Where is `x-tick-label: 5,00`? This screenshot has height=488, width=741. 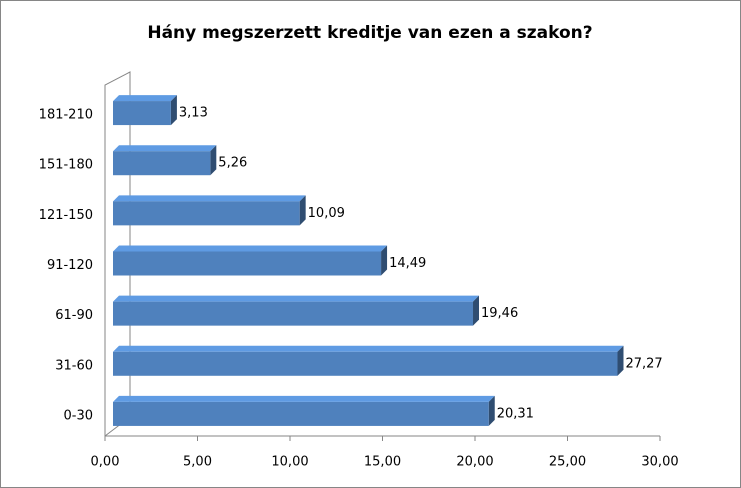 x-tick-label: 5,00 is located at coordinates (197, 462).